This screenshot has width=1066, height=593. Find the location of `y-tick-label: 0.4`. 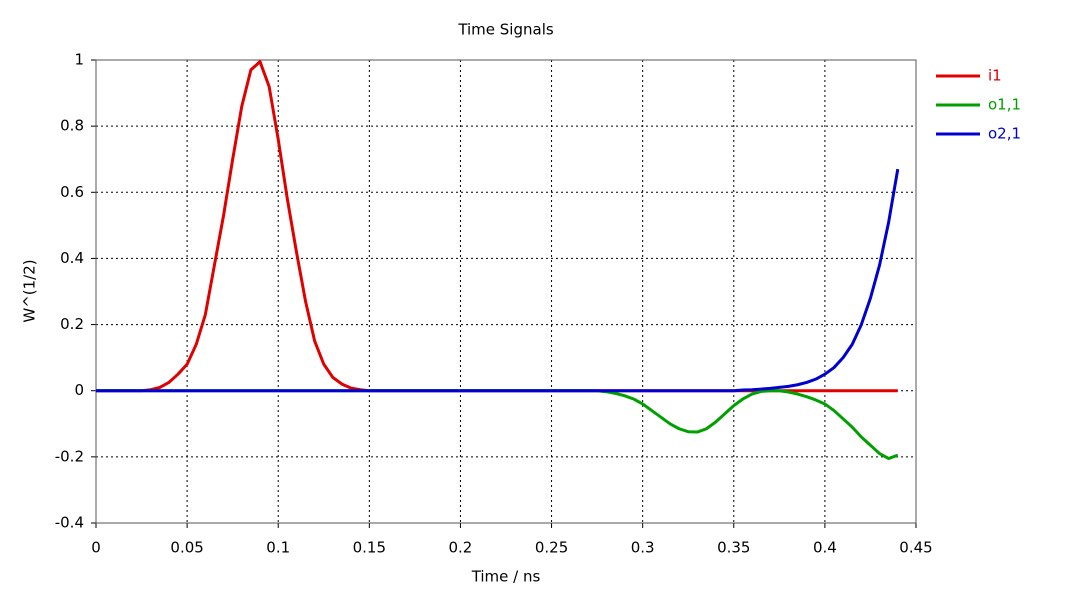

y-tick-label: 0.4 is located at coordinates (72, 258).